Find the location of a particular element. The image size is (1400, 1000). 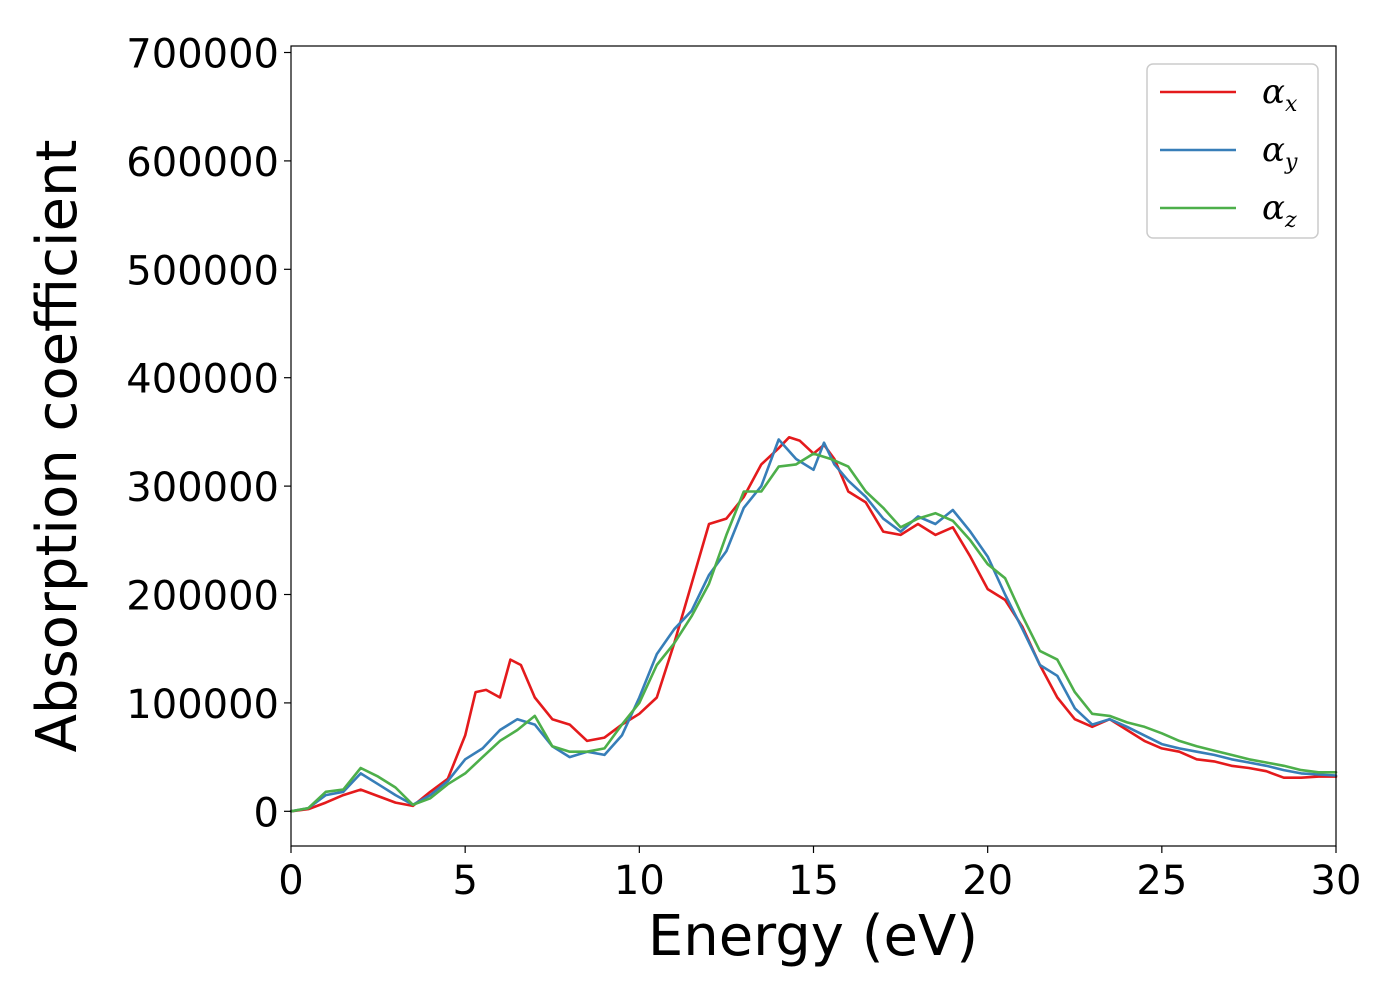

x-tick-label: 5 is located at coordinates (464, 881).